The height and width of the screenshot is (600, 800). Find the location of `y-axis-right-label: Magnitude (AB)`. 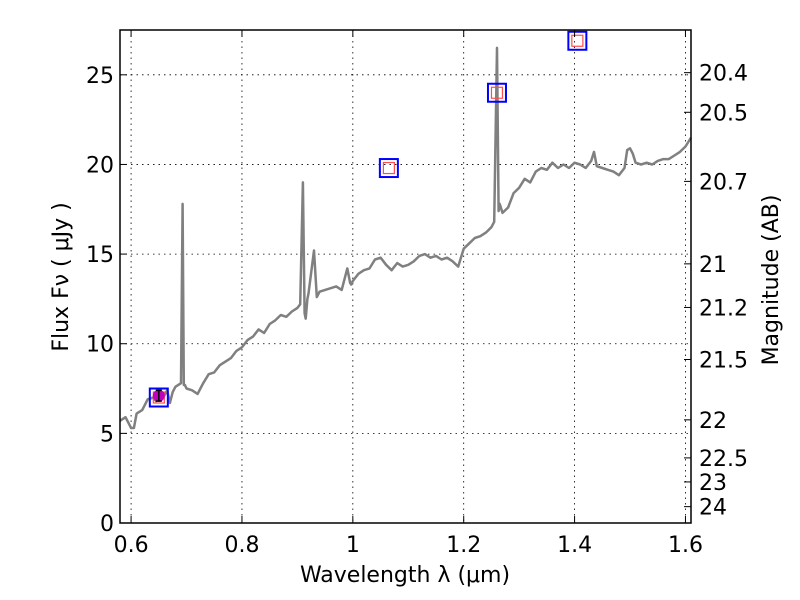

y-axis-right-label: Magnitude (AB) is located at coordinates (771, 280).